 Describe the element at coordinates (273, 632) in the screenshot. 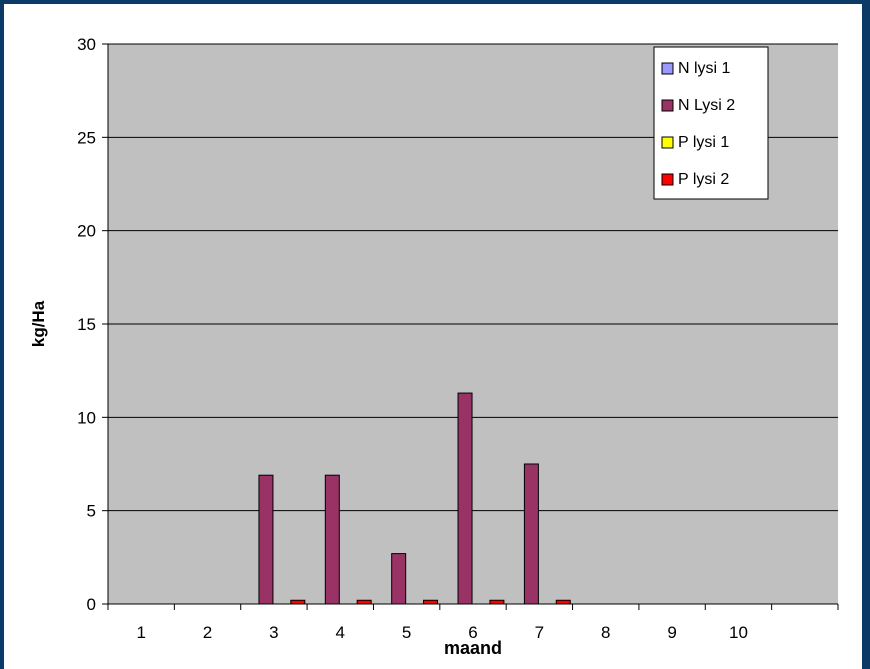

I see `x-tick-label: 3` at that location.